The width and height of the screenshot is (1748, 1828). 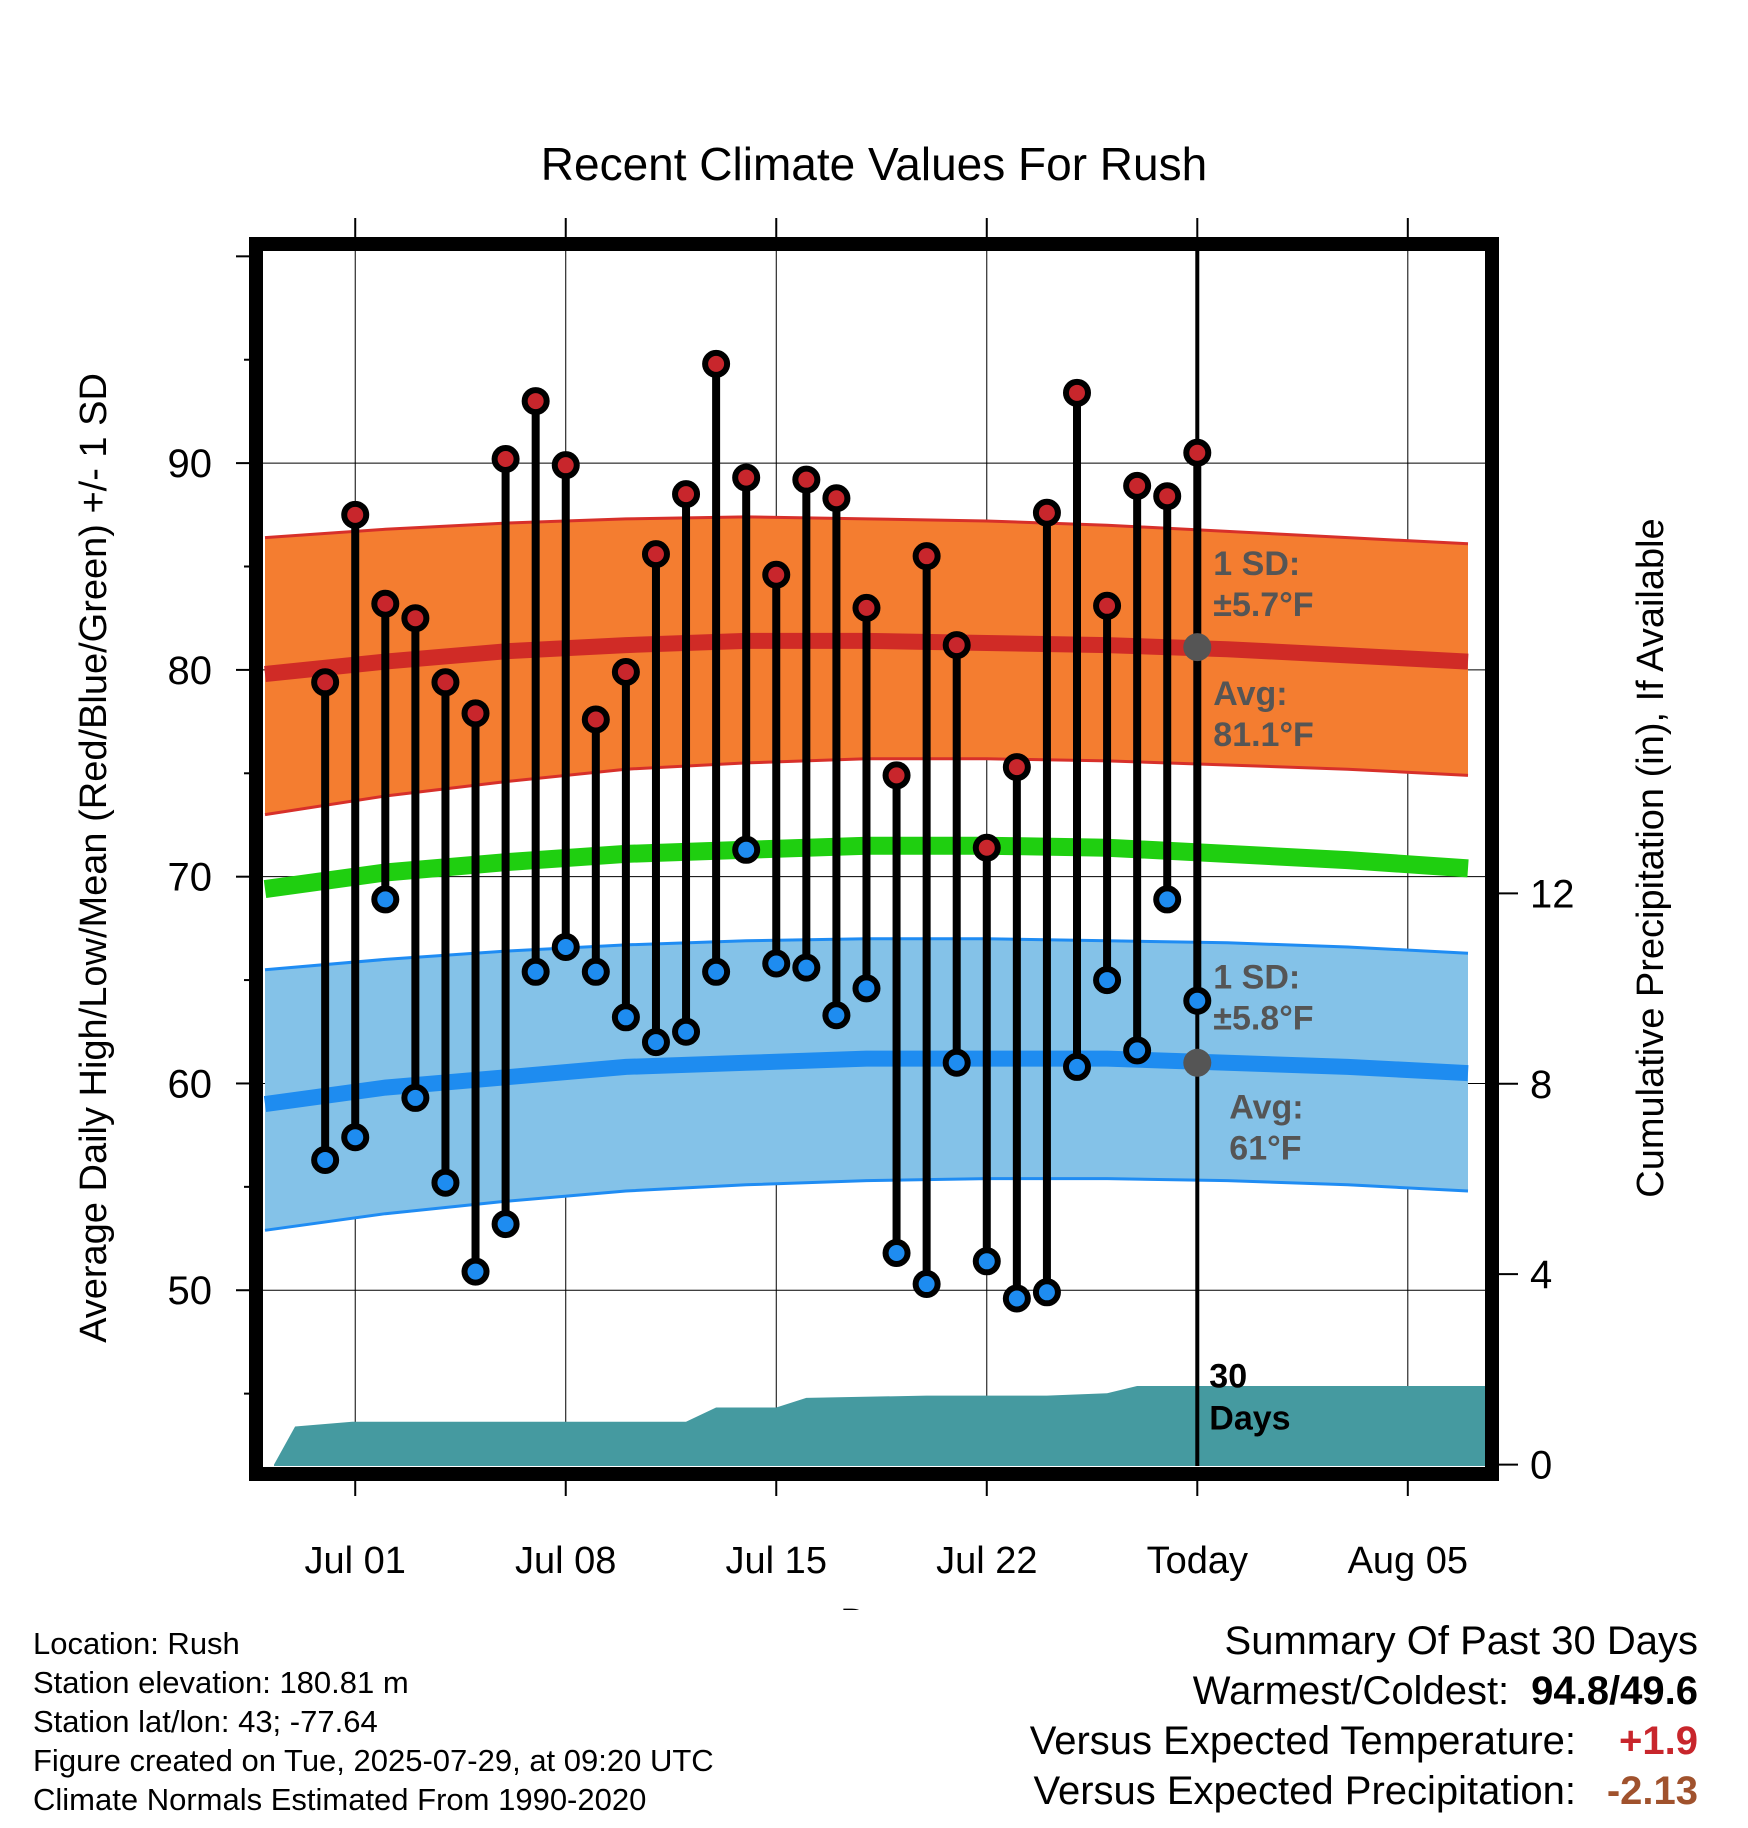 What do you see at coordinates (355, 1561) in the screenshot?
I see `x-tick-label: Jul 01` at bounding box center [355, 1561].